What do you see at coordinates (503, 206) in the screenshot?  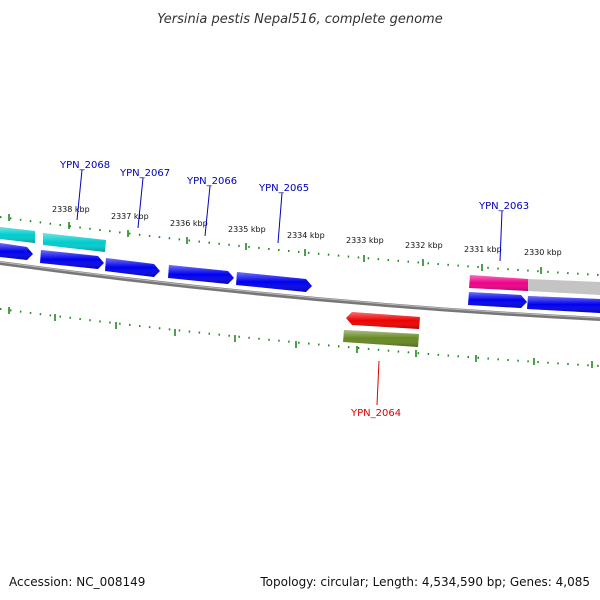 I see `gene-label-ypn-2063: YPN_2063` at bounding box center [503, 206].